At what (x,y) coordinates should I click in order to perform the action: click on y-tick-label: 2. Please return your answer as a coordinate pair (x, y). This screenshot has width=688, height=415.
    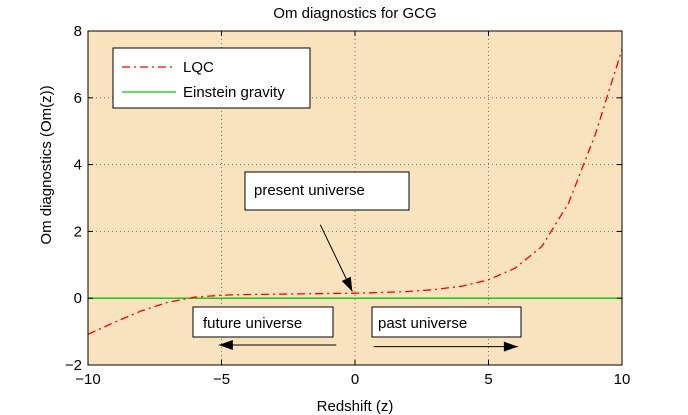
    Looking at the image, I should click on (78, 231).